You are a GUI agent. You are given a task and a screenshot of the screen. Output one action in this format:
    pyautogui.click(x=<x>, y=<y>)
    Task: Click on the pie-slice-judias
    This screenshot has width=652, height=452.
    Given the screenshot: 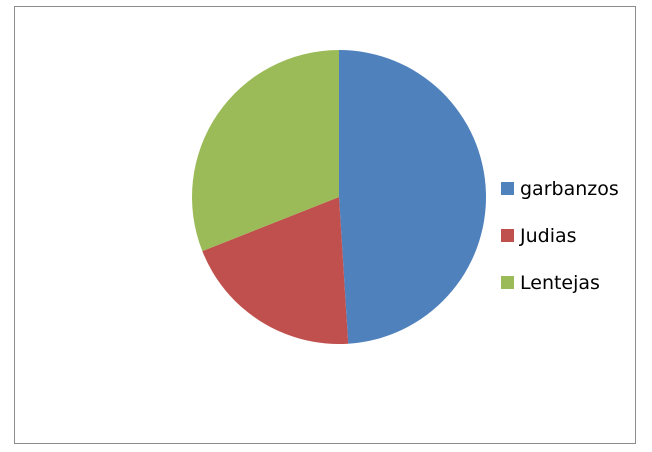 What is the action you would take?
    pyautogui.click(x=275, y=271)
    